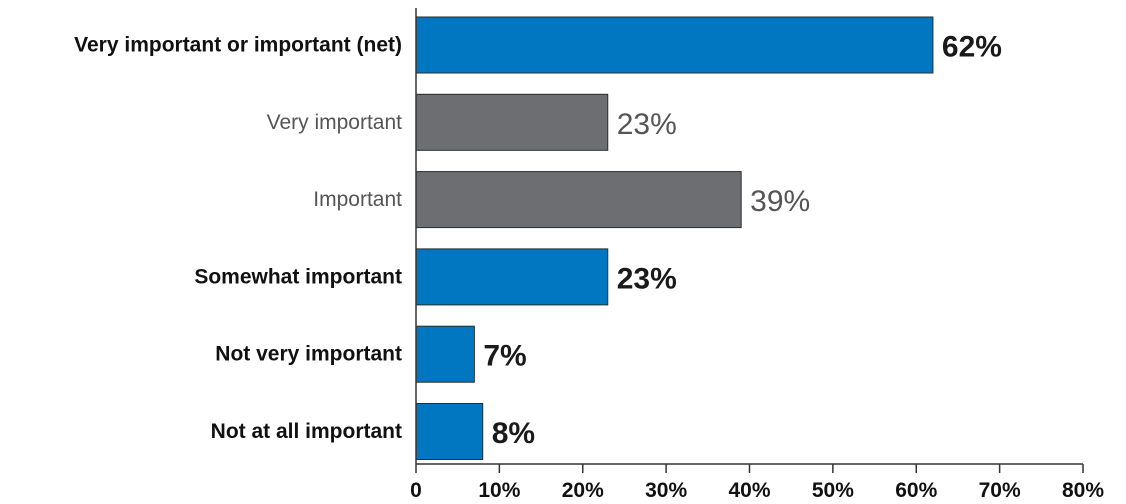 The width and height of the screenshot is (1126, 504). Describe the element at coordinates (647, 278) in the screenshot. I see `value-label-3: 23%` at that location.